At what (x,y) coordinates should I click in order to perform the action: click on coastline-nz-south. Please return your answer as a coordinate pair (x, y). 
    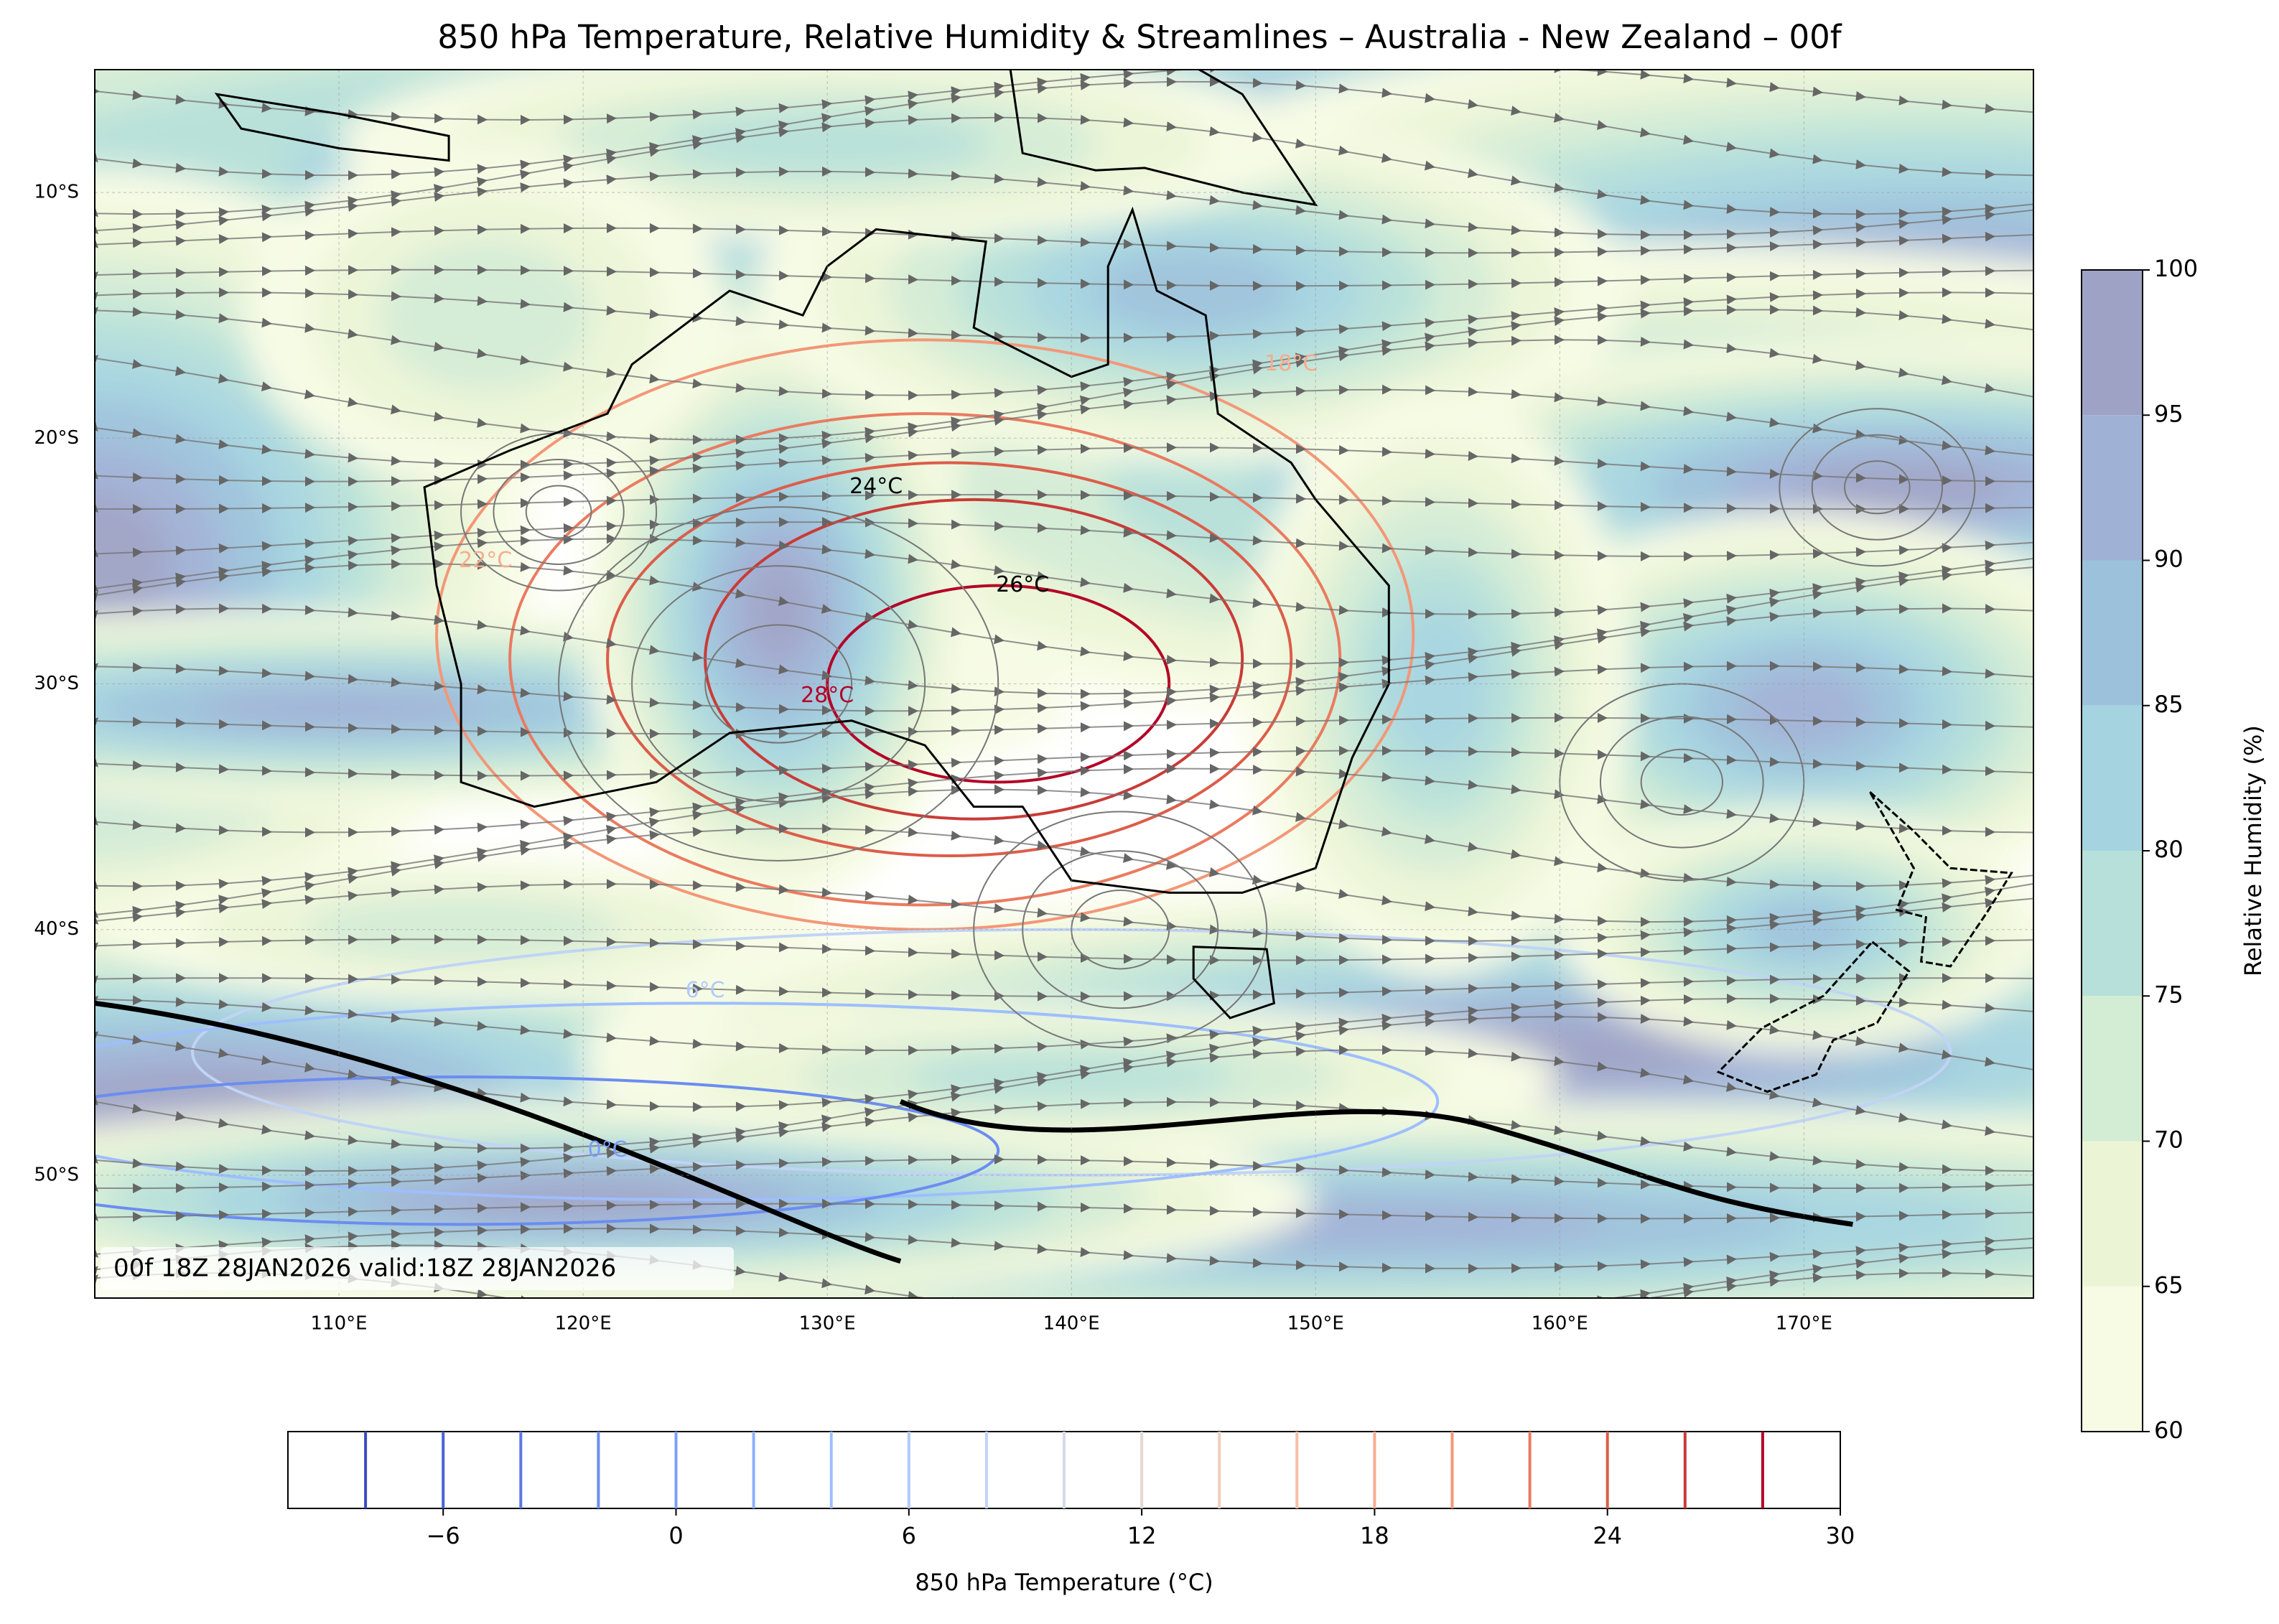
    Looking at the image, I should click on (1813, 1016).